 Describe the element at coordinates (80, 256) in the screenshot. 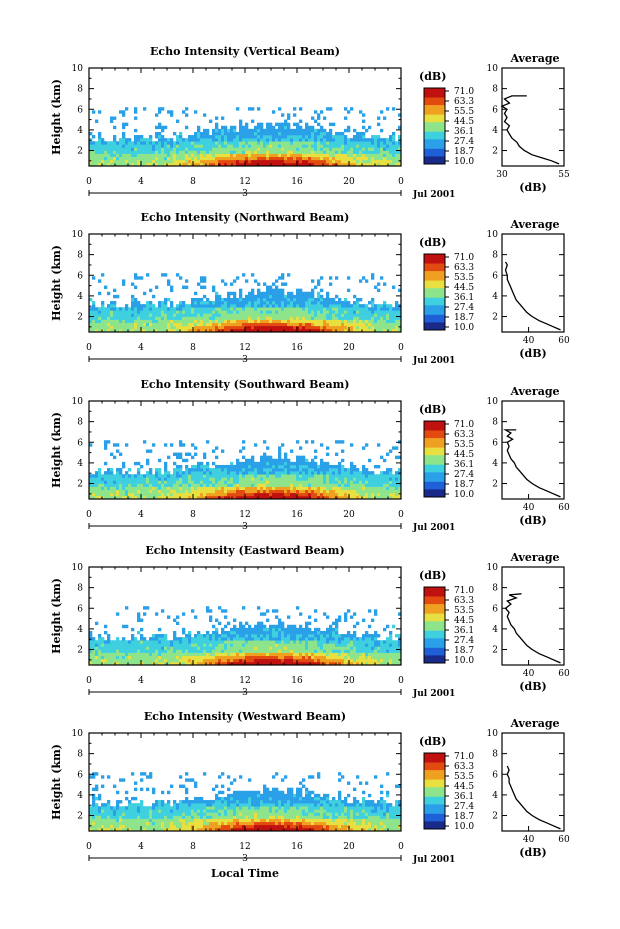

I see `y-tick-label: 8` at that location.